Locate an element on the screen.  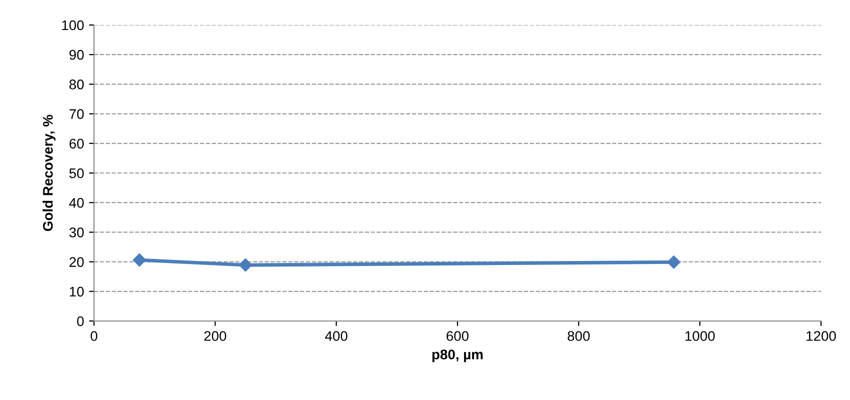
y-tick-label: 0 is located at coordinates (80, 321).